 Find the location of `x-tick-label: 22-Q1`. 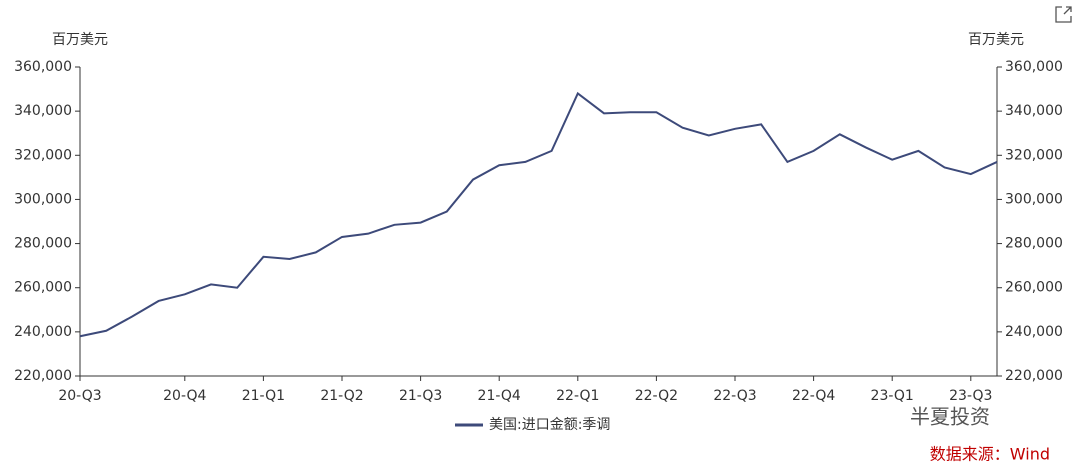

x-tick-label: 22-Q1 is located at coordinates (577, 396).